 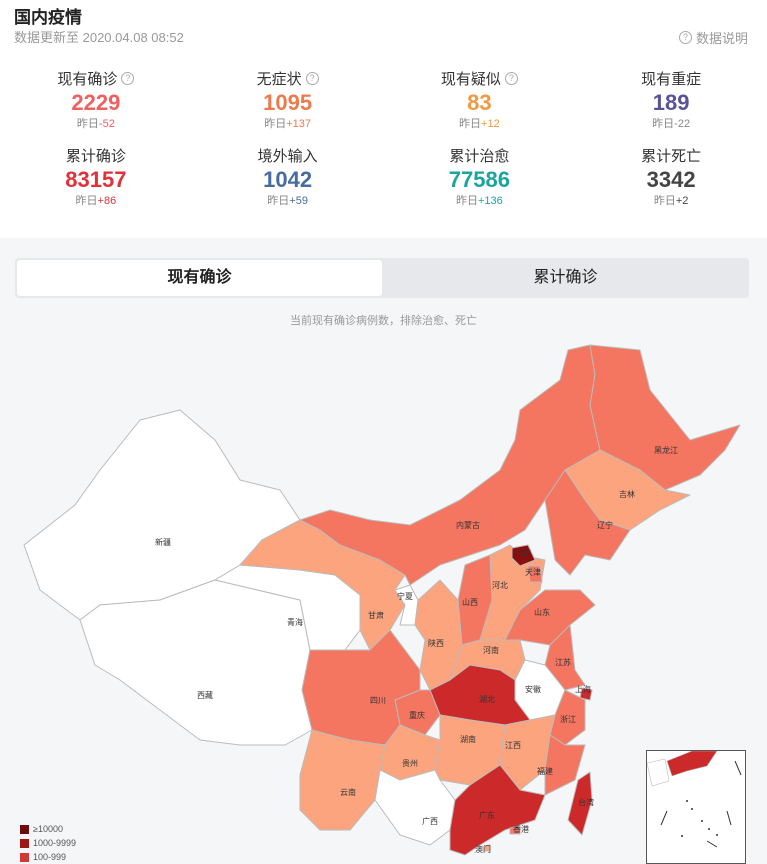 I want to click on stat-label-text: 现有重症, so click(x=671, y=79).